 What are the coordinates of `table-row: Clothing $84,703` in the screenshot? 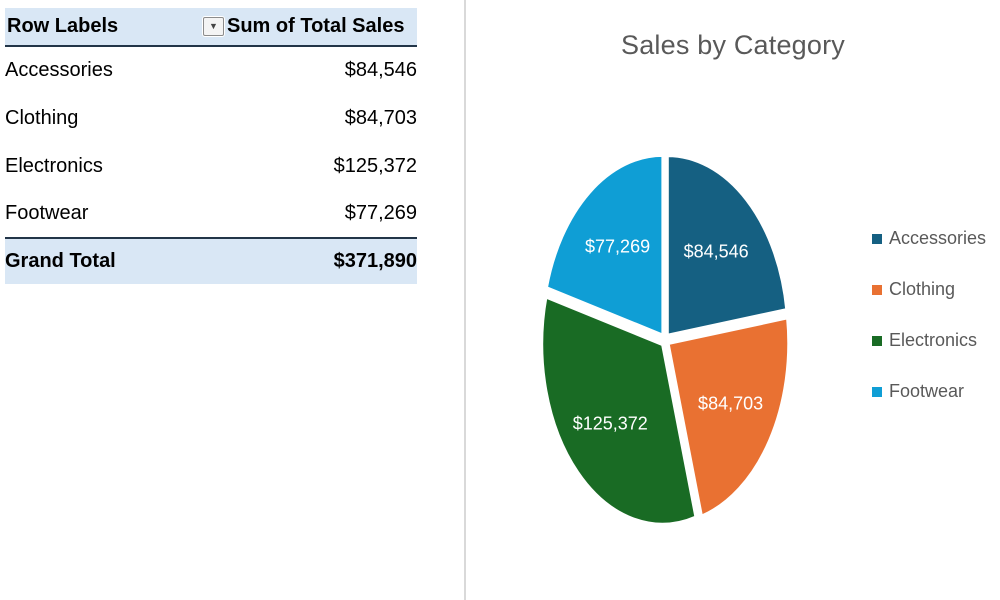 It's located at (211, 118).